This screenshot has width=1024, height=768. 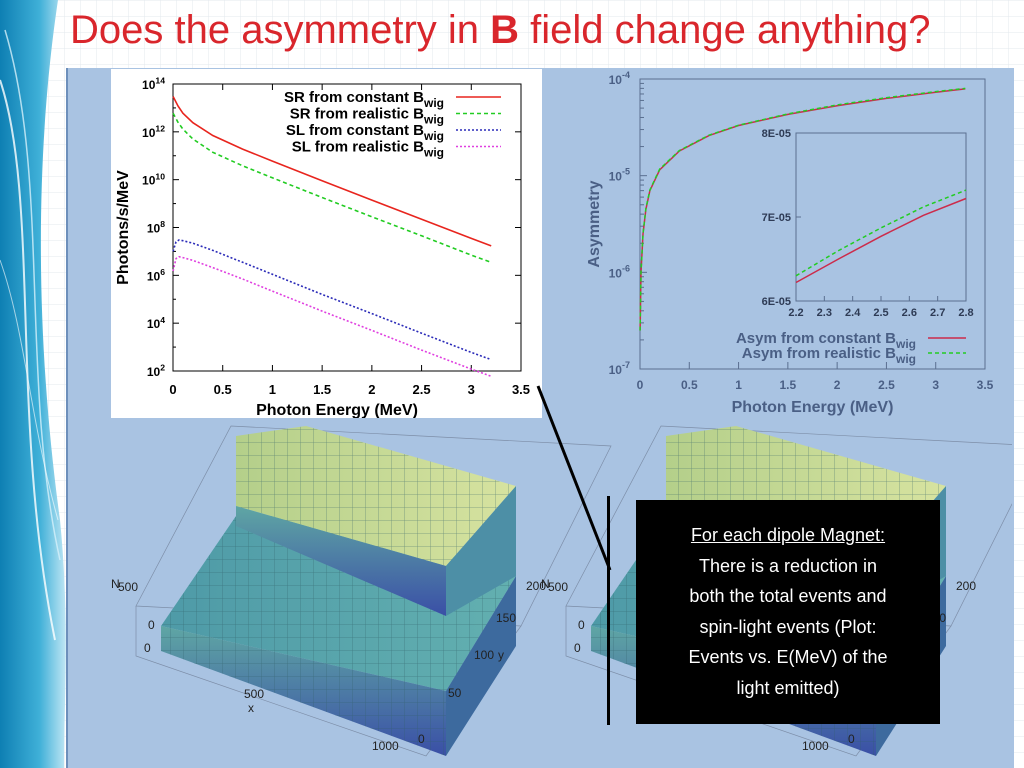 I want to click on y-tick-label: 108, so click(x=156, y=227).